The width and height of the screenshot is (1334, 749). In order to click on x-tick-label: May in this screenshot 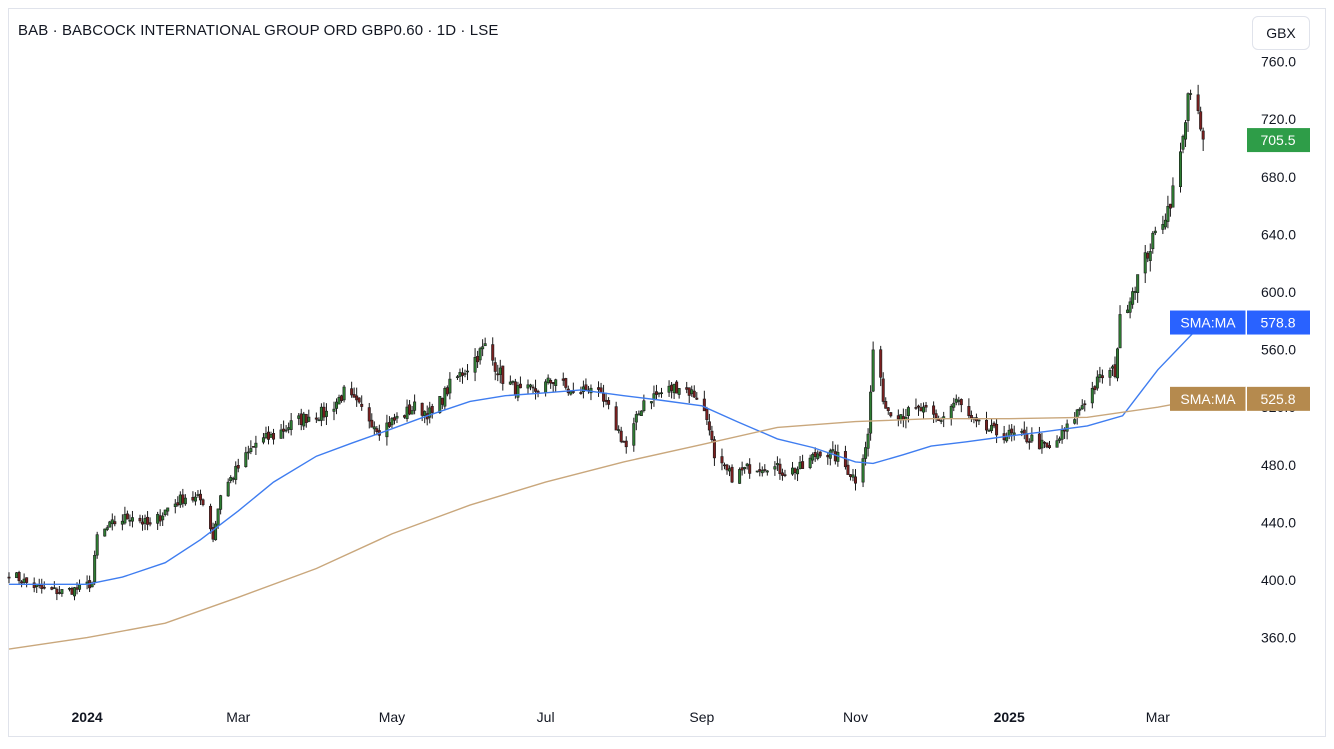, I will do `click(392, 717)`.